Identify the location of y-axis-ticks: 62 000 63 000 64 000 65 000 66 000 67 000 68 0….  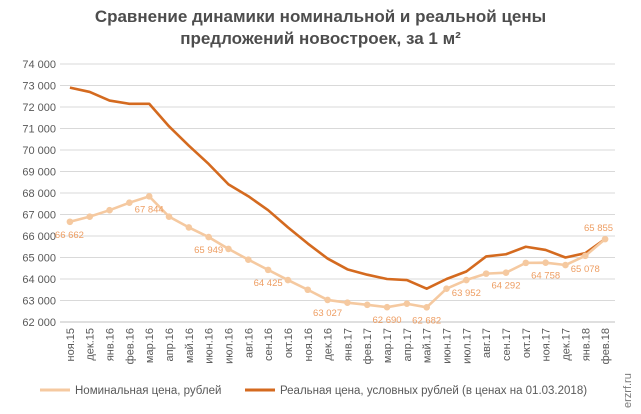
(39, 194).